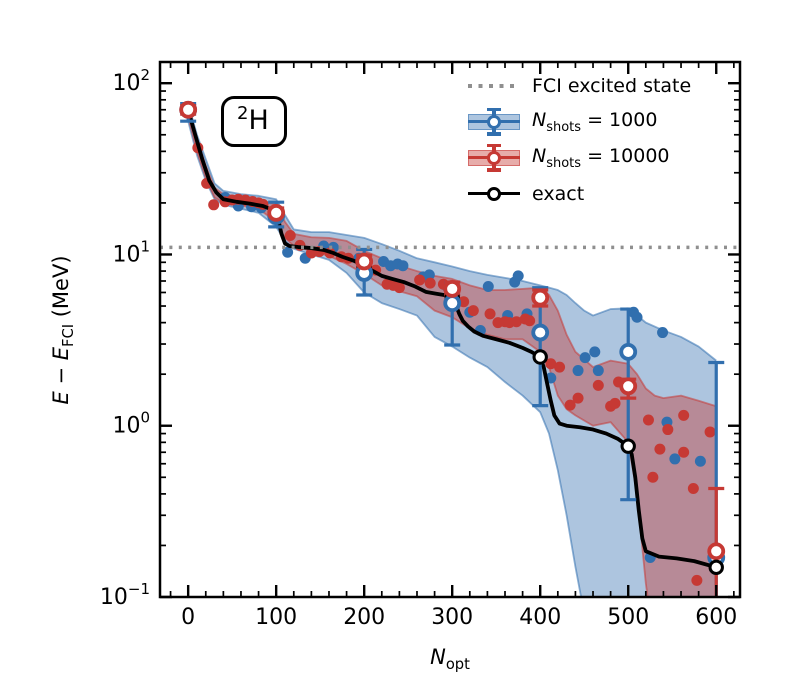 This screenshot has width=800, height=695. What do you see at coordinates (612, 85) in the screenshot?
I see `legend-label-fci: FCI excited state` at bounding box center [612, 85].